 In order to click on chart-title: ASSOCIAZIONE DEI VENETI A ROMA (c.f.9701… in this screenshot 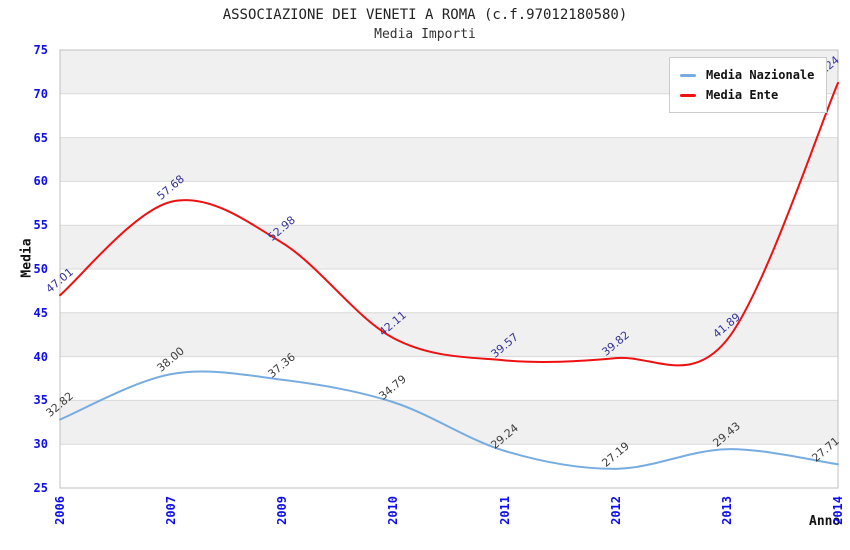, I will do `click(425, 15)`.